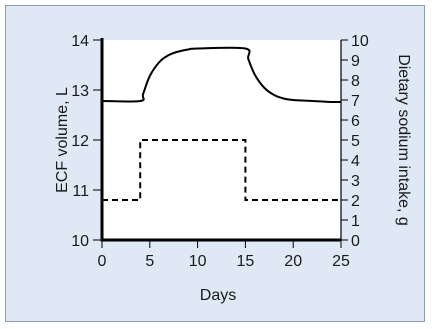 The image size is (432, 329). Describe the element at coordinates (293, 261) in the screenshot. I see `x-tick-label: 20` at that location.